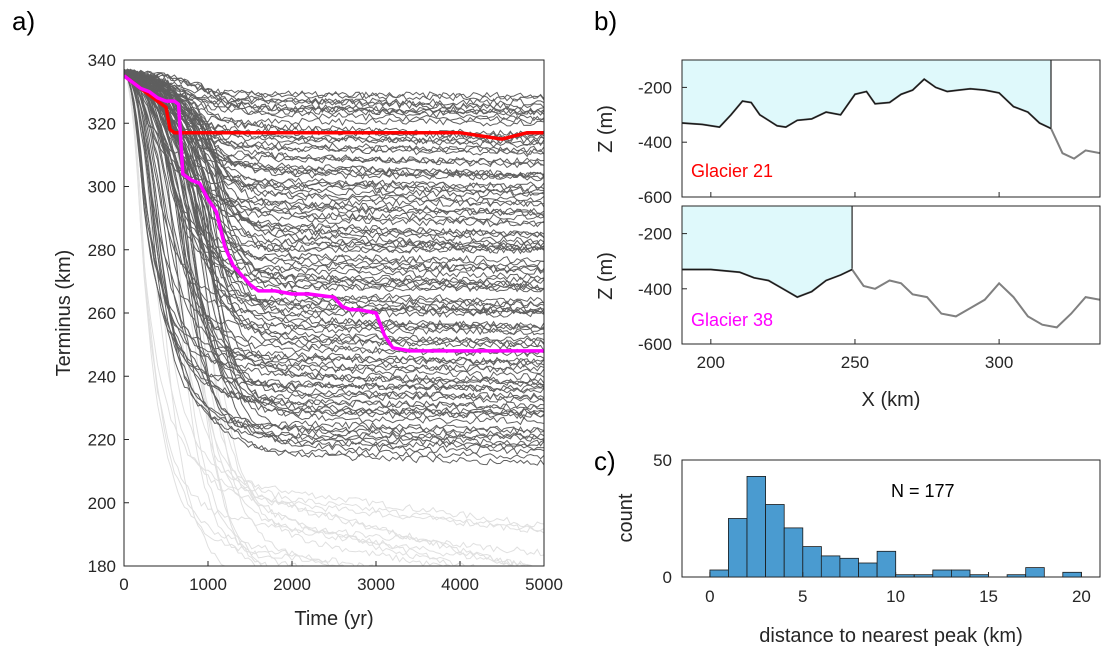  I want to click on panel-b-top-frame, so click(891, 128).